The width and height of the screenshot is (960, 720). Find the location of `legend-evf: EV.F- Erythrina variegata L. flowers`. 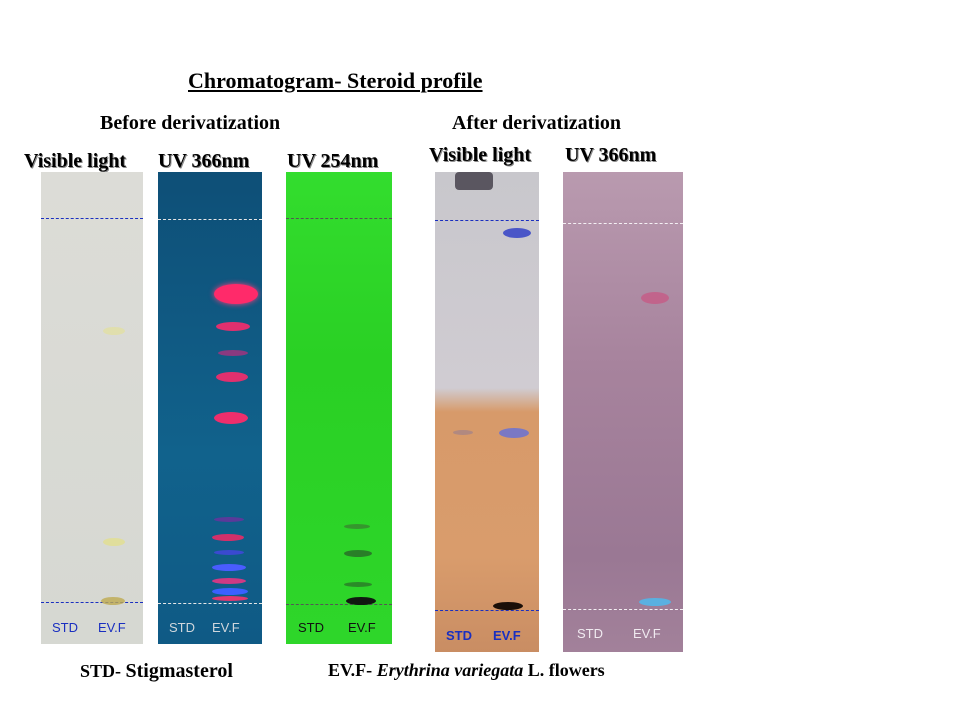

legend-evf: EV.F- Erythrina variegata L. flowers is located at coordinates (466, 670).